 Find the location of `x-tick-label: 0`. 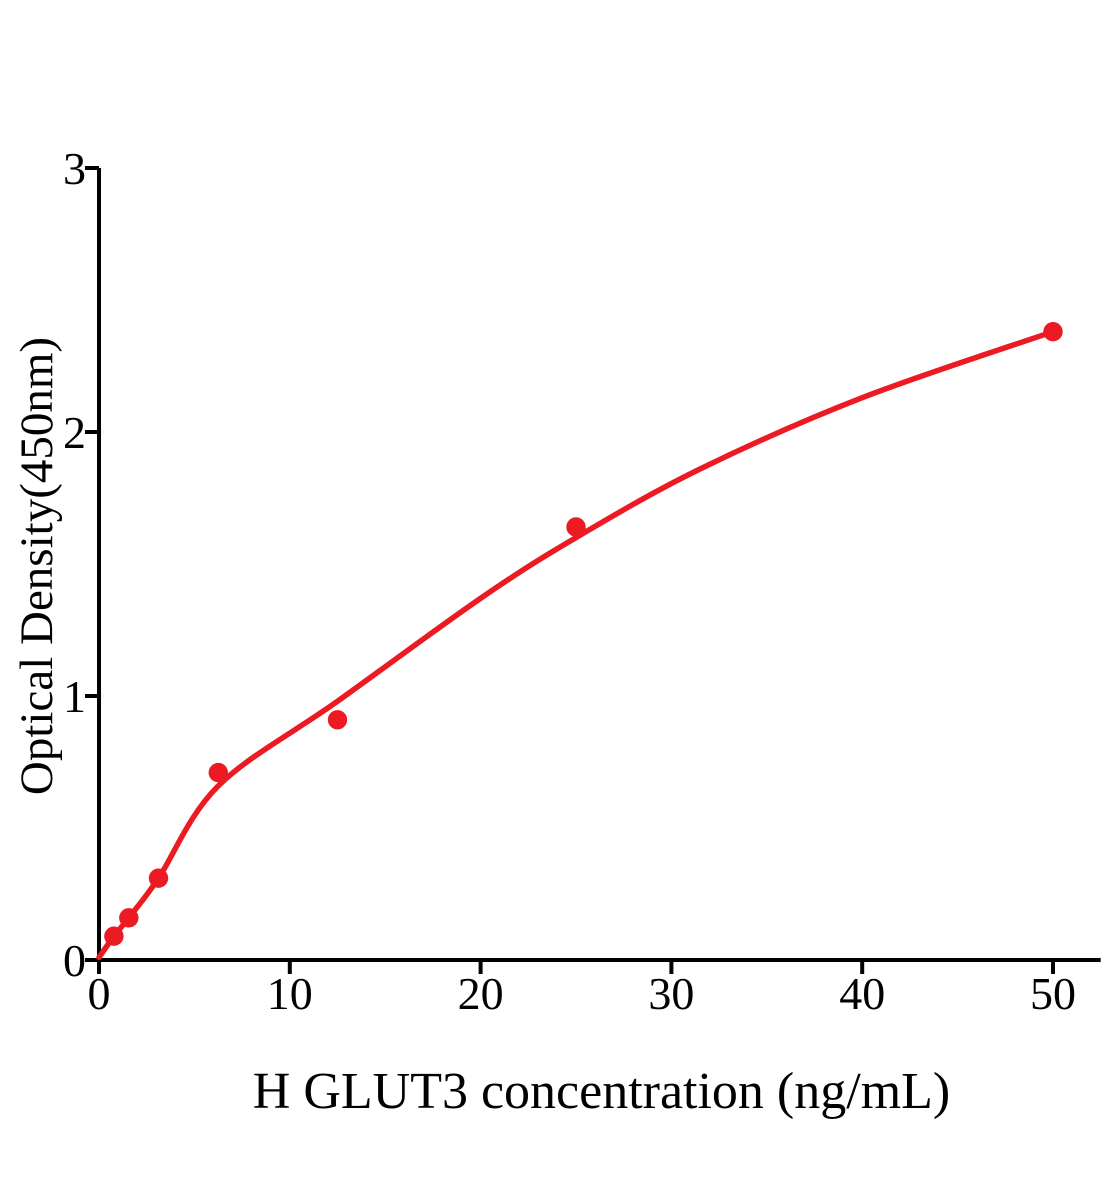

x-tick-label: 0 is located at coordinates (99, 993).